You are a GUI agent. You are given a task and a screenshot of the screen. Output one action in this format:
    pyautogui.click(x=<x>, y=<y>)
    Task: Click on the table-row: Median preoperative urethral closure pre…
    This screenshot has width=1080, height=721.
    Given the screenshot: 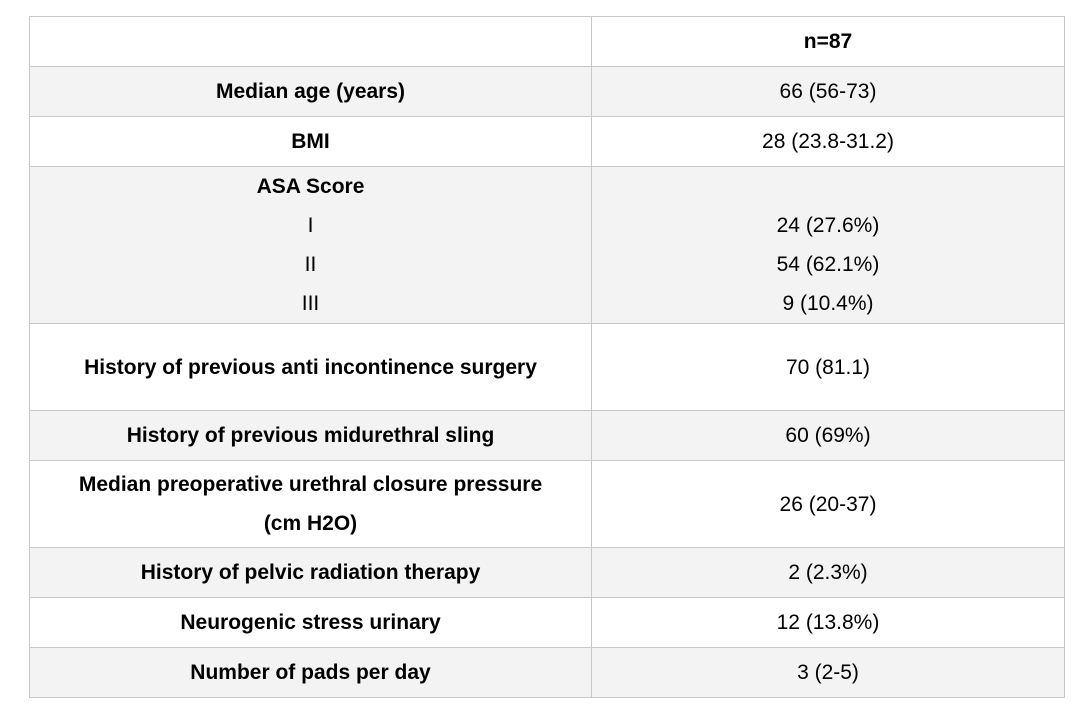 What is the action you would take?
    pyautogui.click(x=547, y=504)
    